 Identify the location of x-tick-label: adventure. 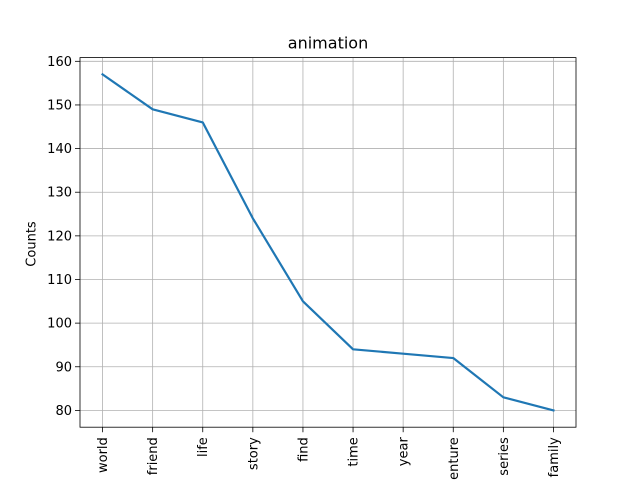
(454, 458).